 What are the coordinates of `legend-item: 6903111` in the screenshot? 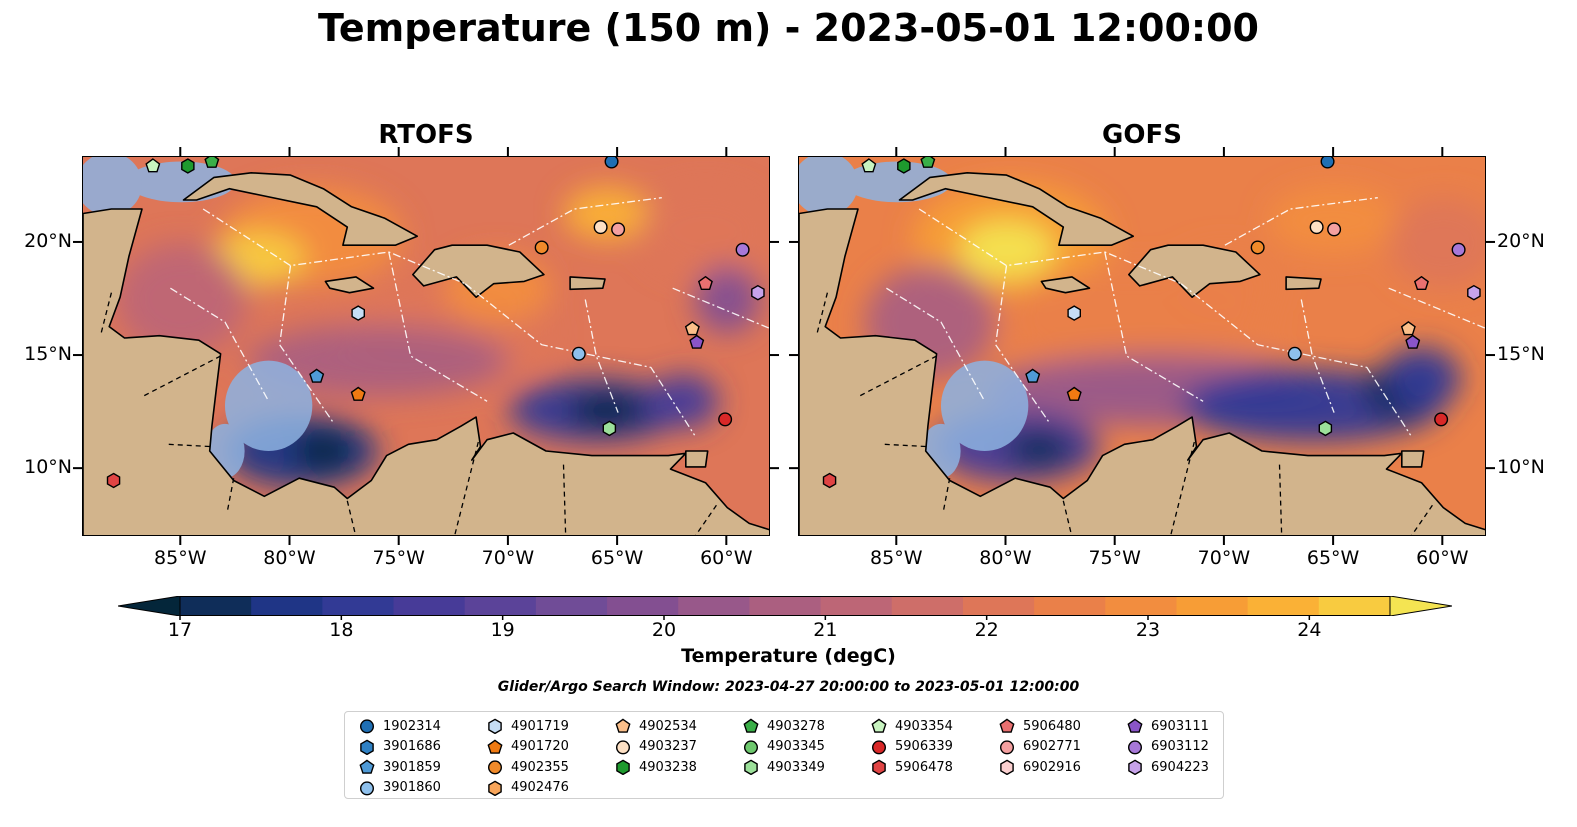 It's located at (1168, 726).